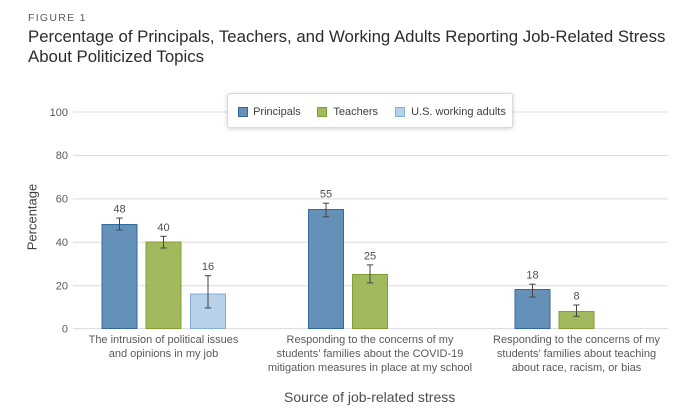 Image resolution: width=700 pixels, height=420 pixels. What do you see at coordinates (576, 297) in the screenshot?
I see `svg-text: 8` at bounding box center [576, 297].